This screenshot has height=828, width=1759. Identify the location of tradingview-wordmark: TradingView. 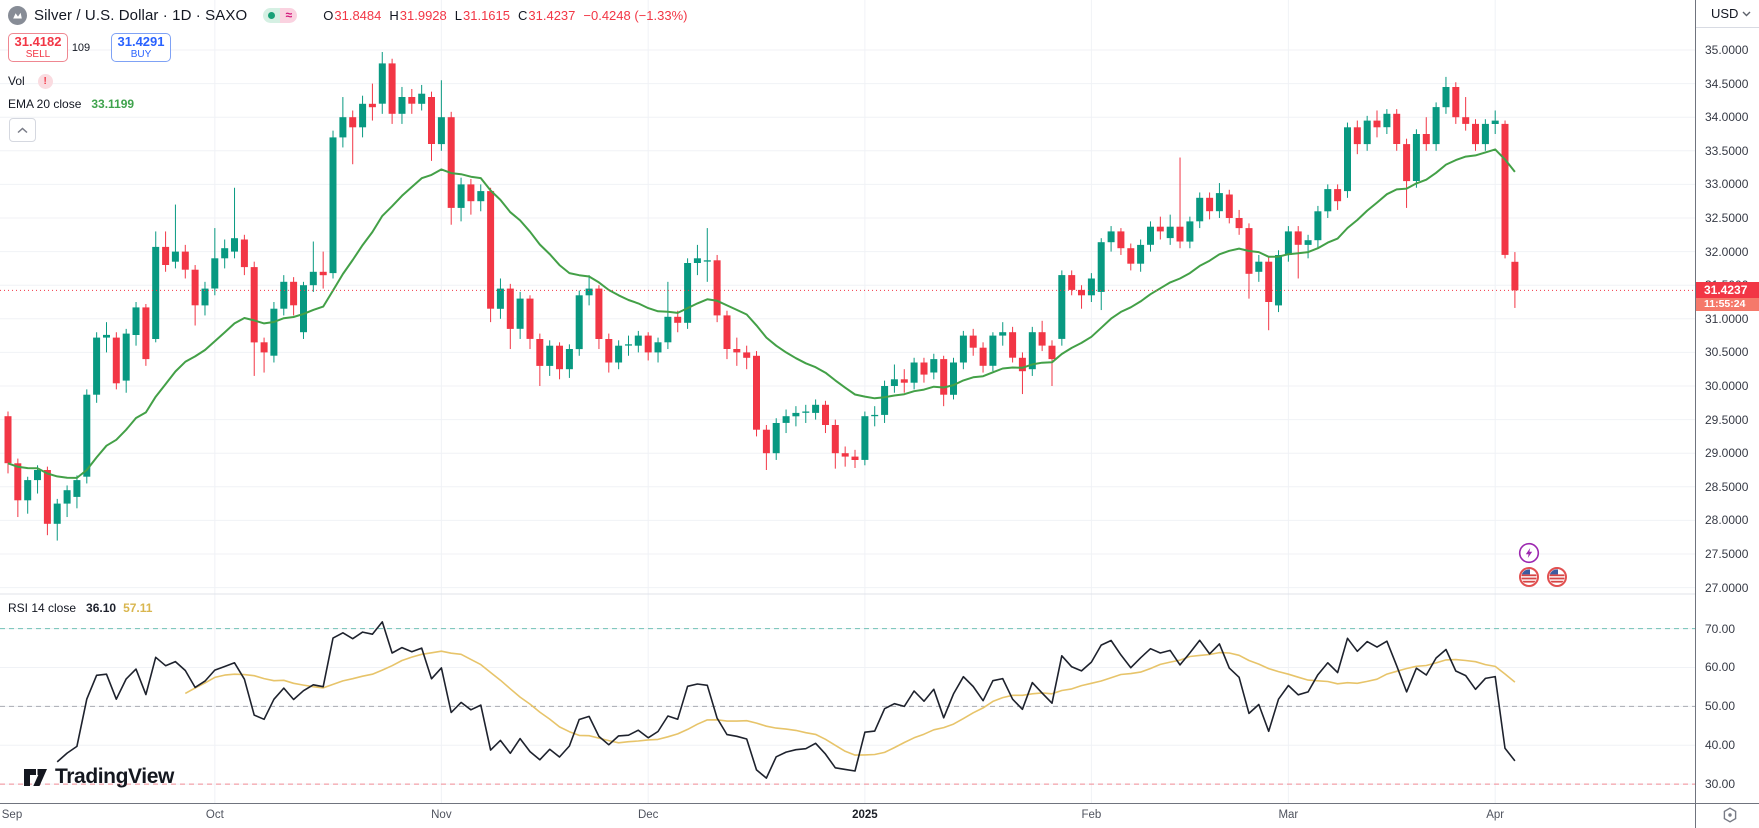
(114, 776).